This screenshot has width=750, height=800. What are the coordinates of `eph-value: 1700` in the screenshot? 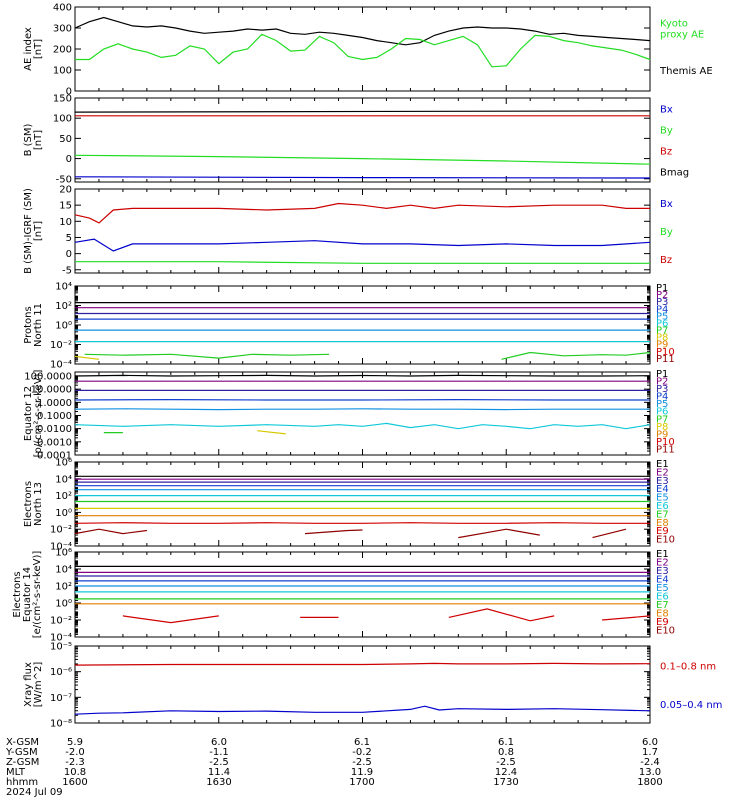 It's located at (361, 782).